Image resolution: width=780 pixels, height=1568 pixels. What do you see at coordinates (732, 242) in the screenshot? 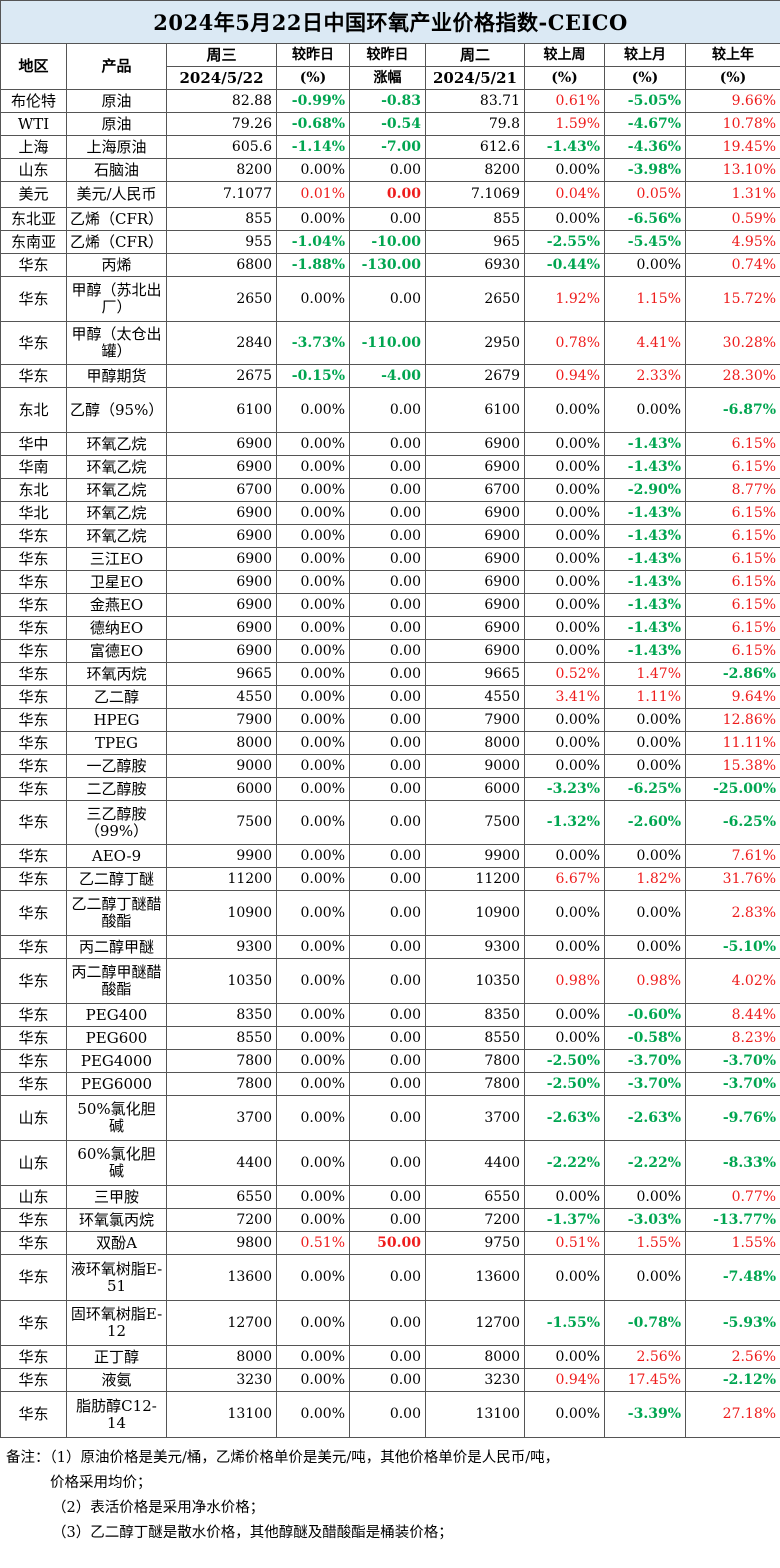
I see `cell-yr: 4.95%` at bounding box center [732, 242].